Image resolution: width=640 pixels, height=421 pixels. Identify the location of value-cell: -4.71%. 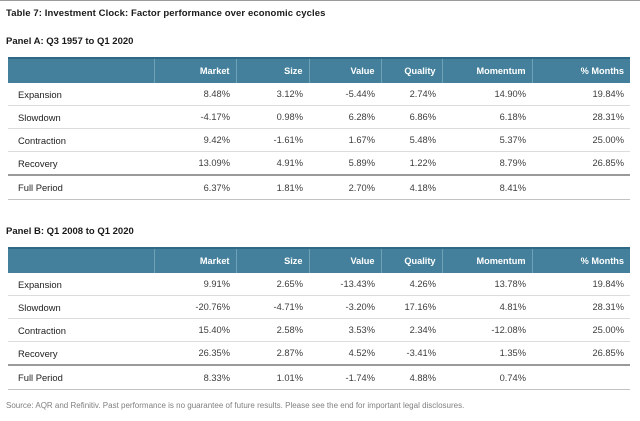
(272, 307).